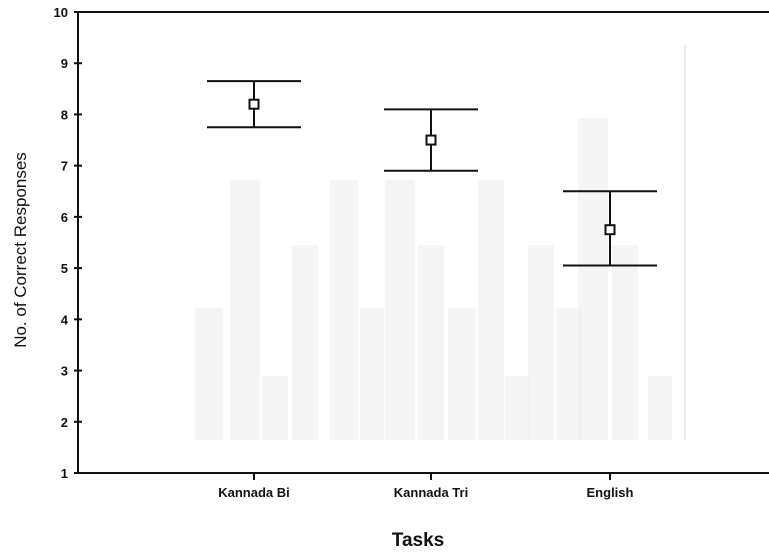 This screenshot has width=769, height=557. I want to click on x-tick-label: Kannada Bi, so click(254, 492).